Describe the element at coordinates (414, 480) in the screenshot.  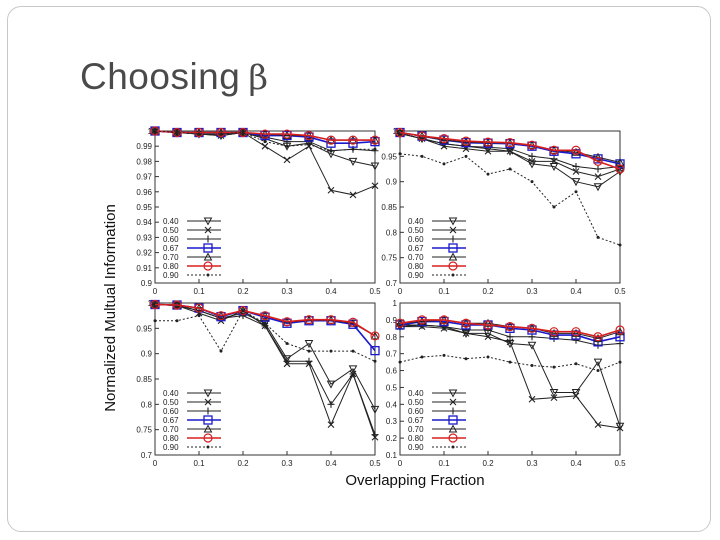
I see `x-axis-label: Overlapping Fraction` at that location.